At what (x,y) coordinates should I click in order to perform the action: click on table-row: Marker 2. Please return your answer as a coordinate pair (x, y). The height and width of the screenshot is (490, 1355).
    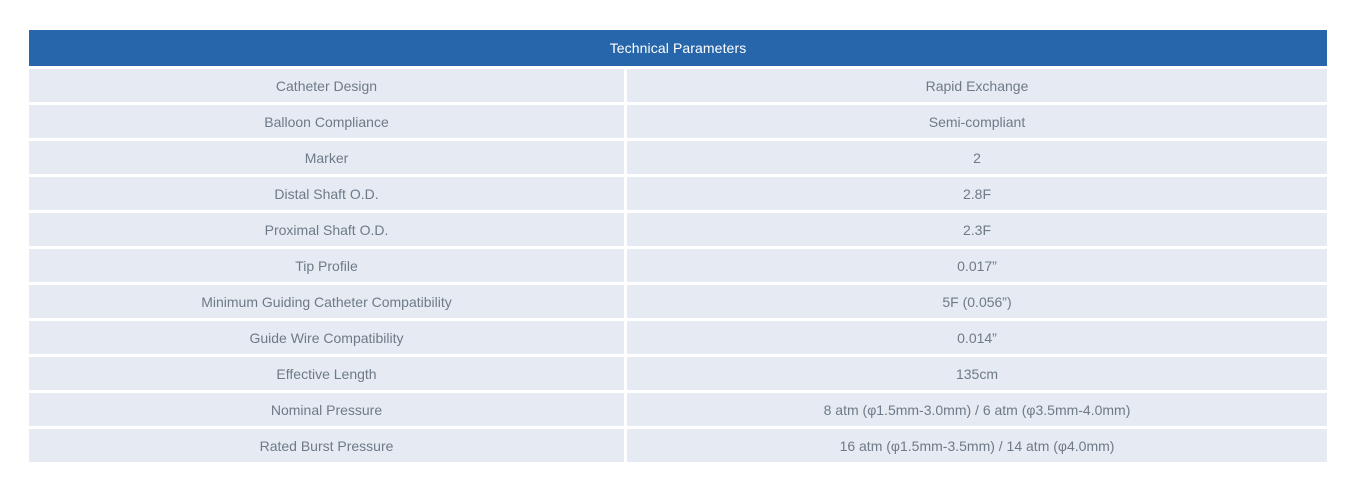
    Looking at the image, I should click on (678, 157).